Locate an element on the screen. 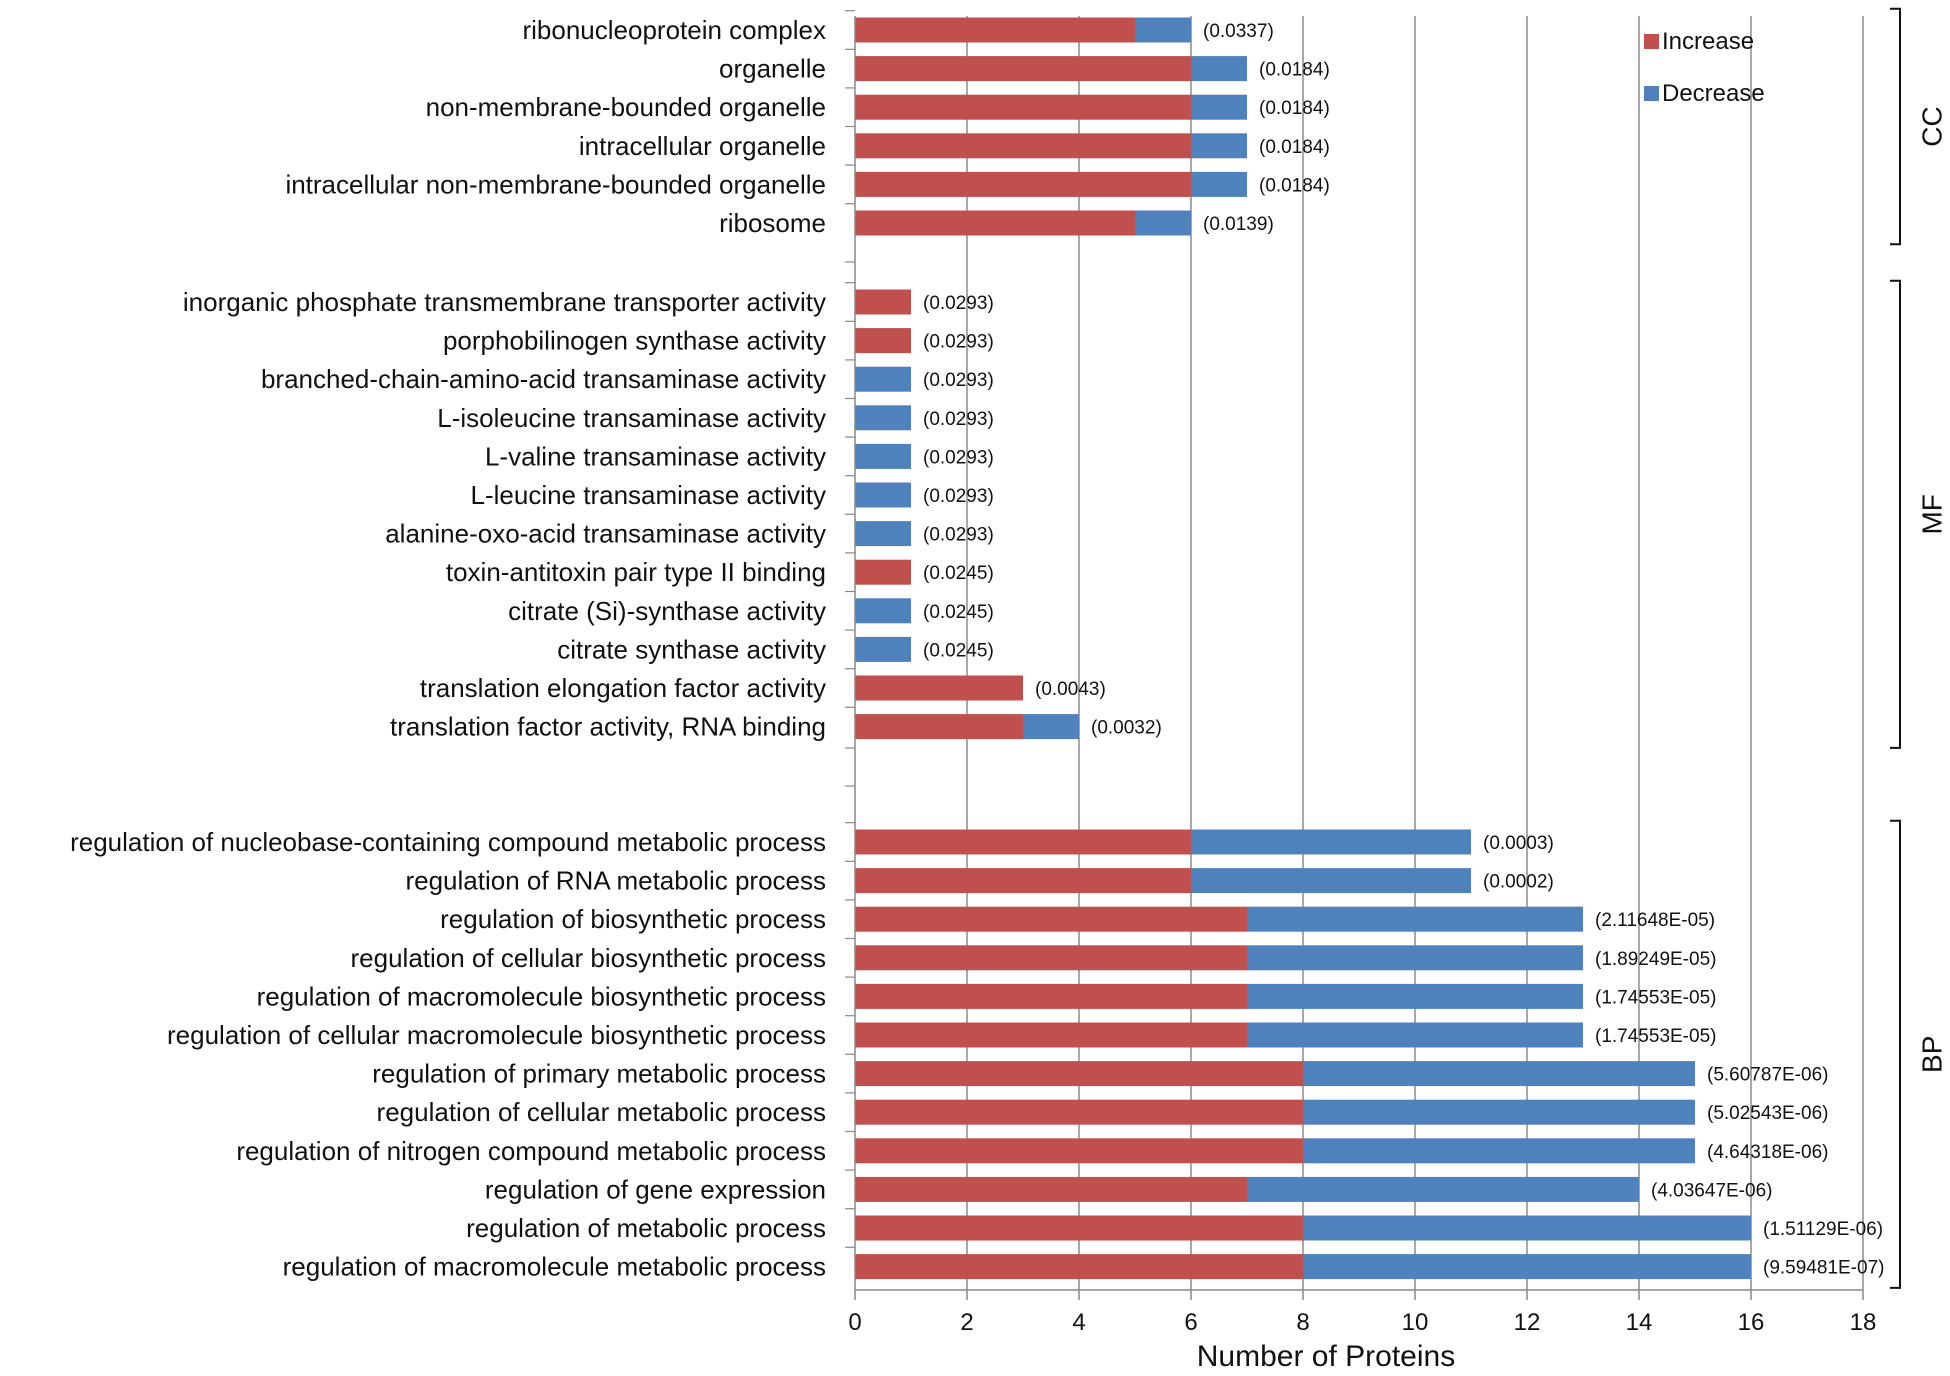 The width and height of the screenshot is (1950, 1376). legend-label: Increase is located at coordinates (1708, 41).